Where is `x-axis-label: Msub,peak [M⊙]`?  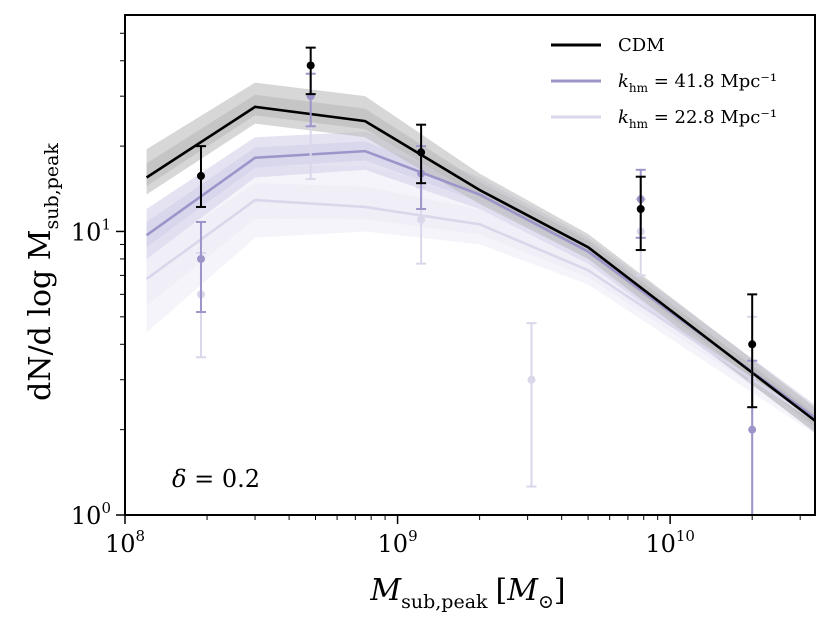 x-axis-label: Msub,peak [M⊙] is located at coordinates (467, 593).